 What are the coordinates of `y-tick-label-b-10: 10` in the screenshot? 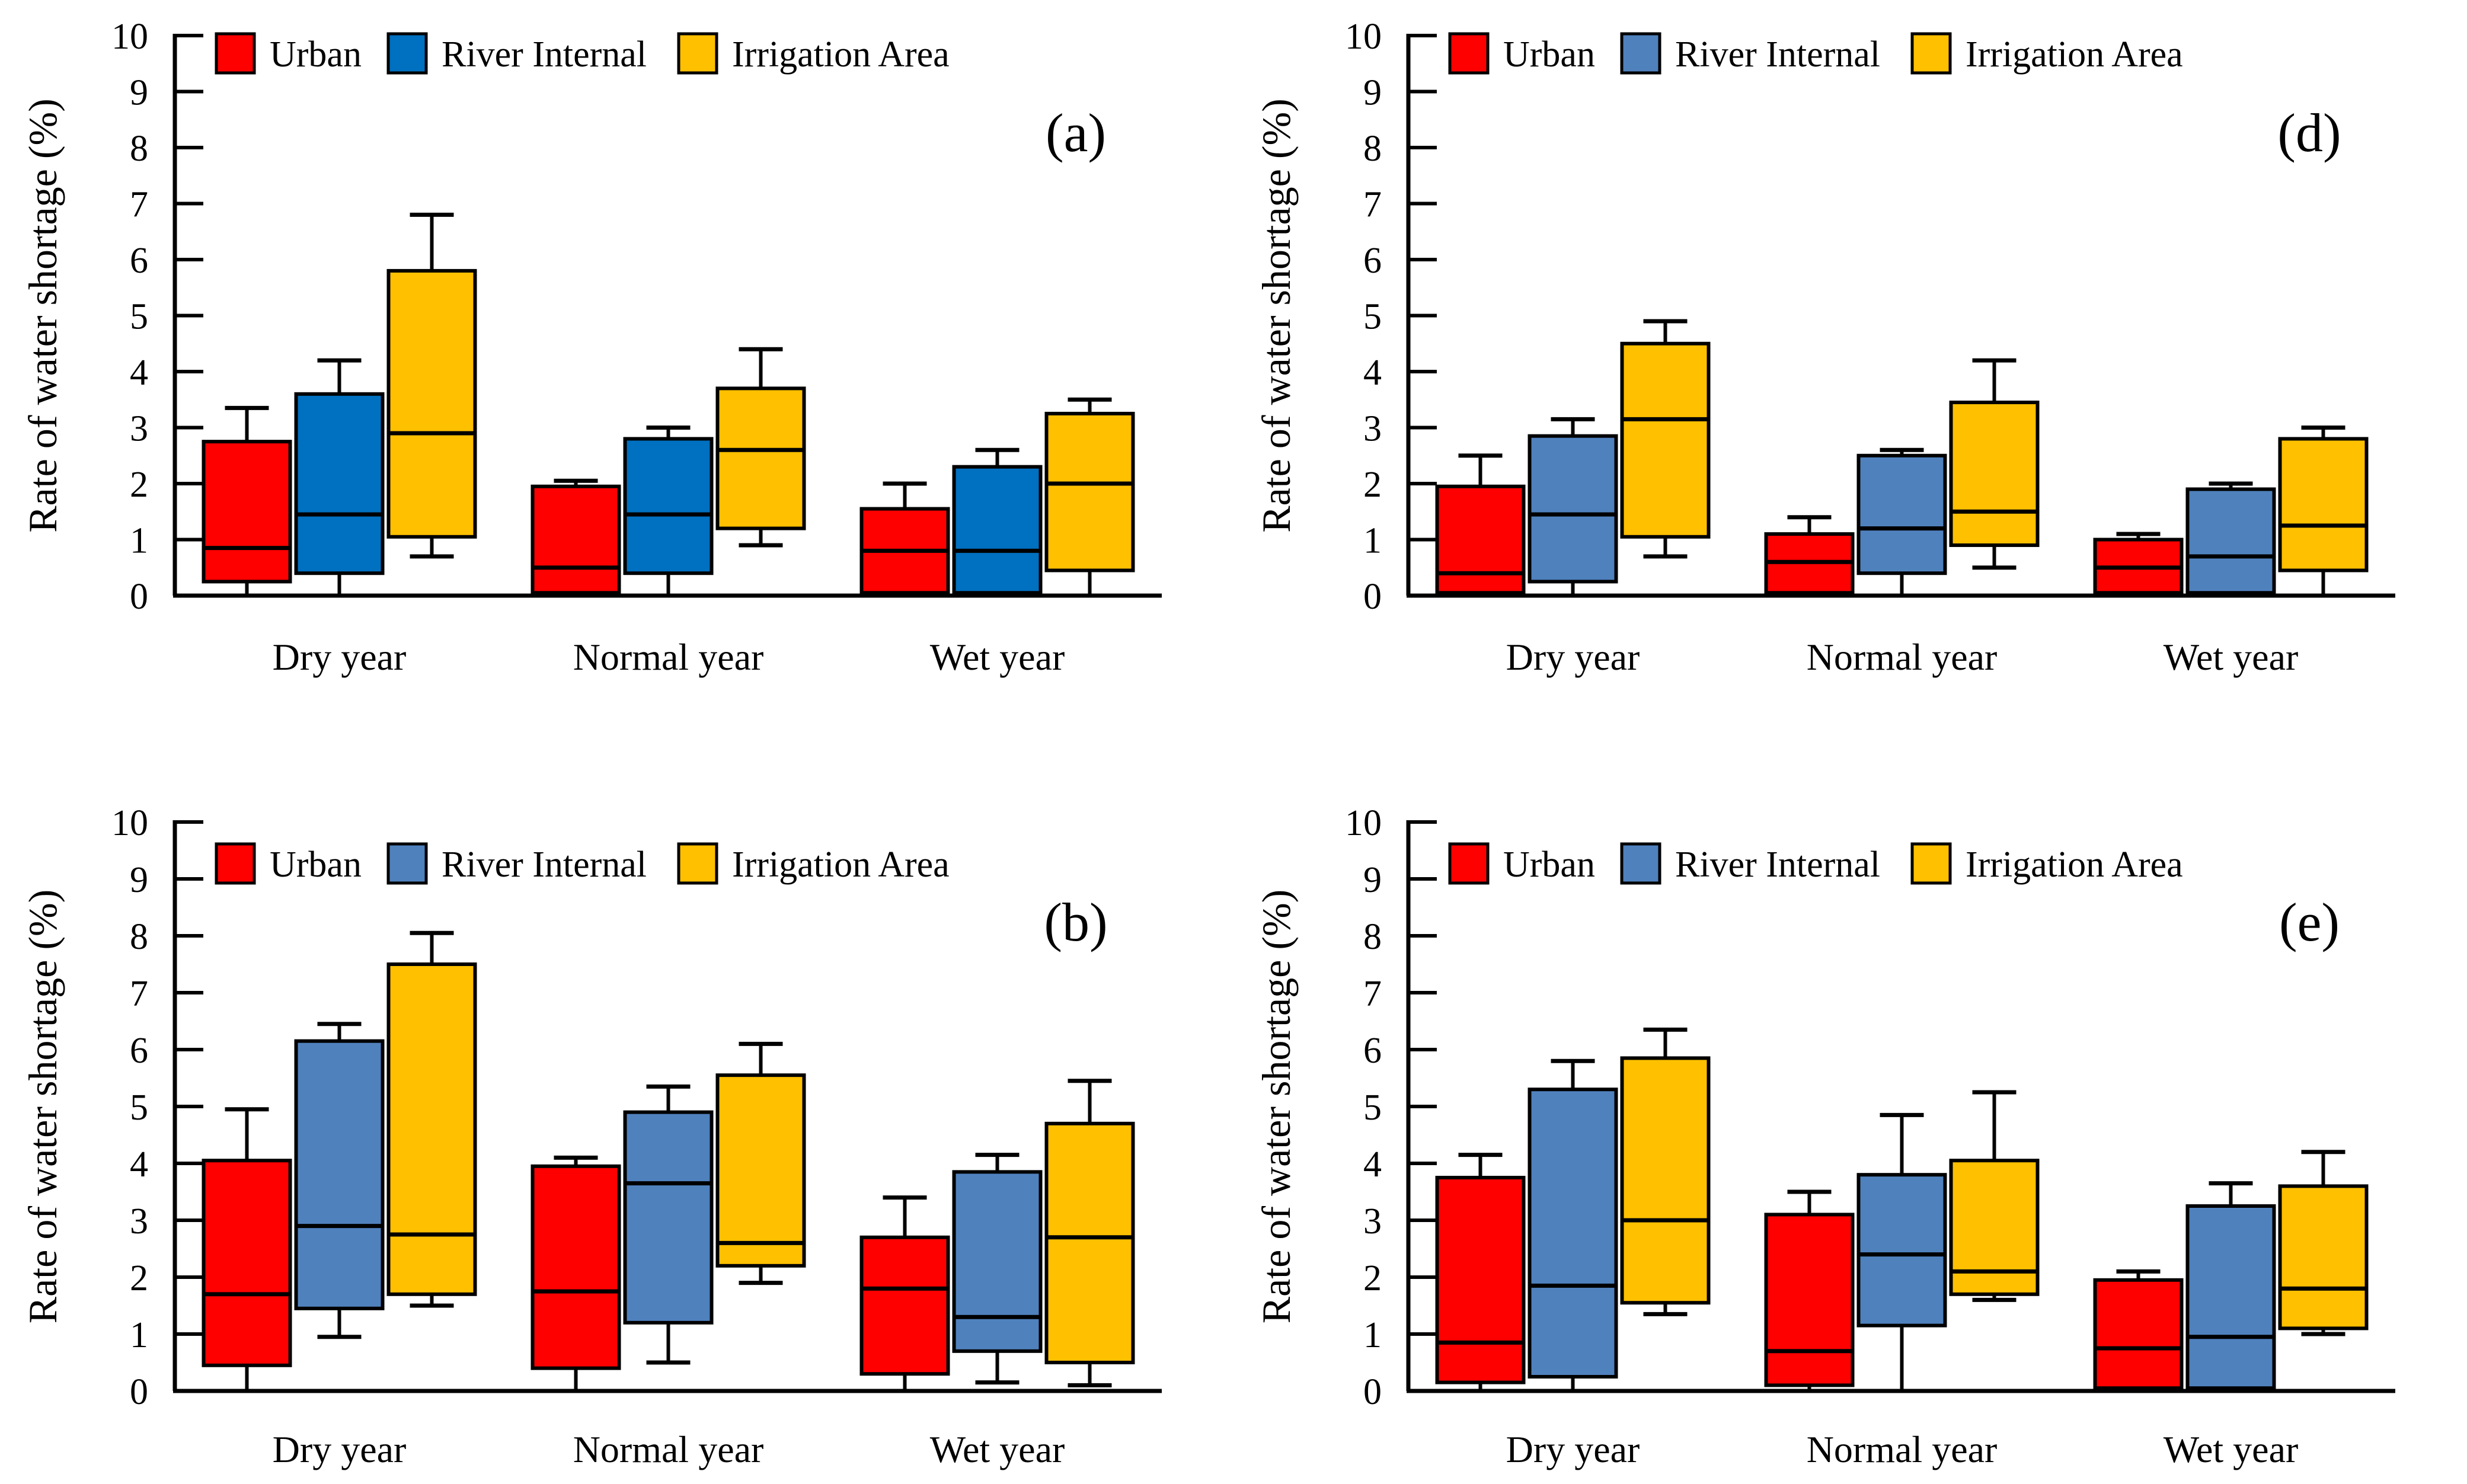 It's located at (129, 823).